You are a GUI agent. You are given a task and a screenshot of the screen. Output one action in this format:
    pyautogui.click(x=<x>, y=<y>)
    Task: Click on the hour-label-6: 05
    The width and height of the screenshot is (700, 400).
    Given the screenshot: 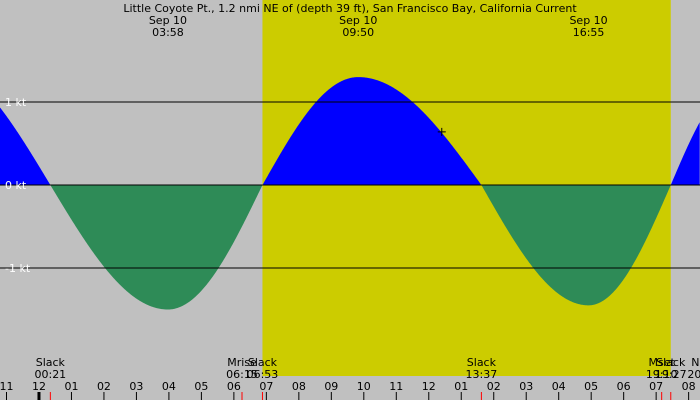 What is the action you would take?
    pyautogui.click(x=201, y=386)
    